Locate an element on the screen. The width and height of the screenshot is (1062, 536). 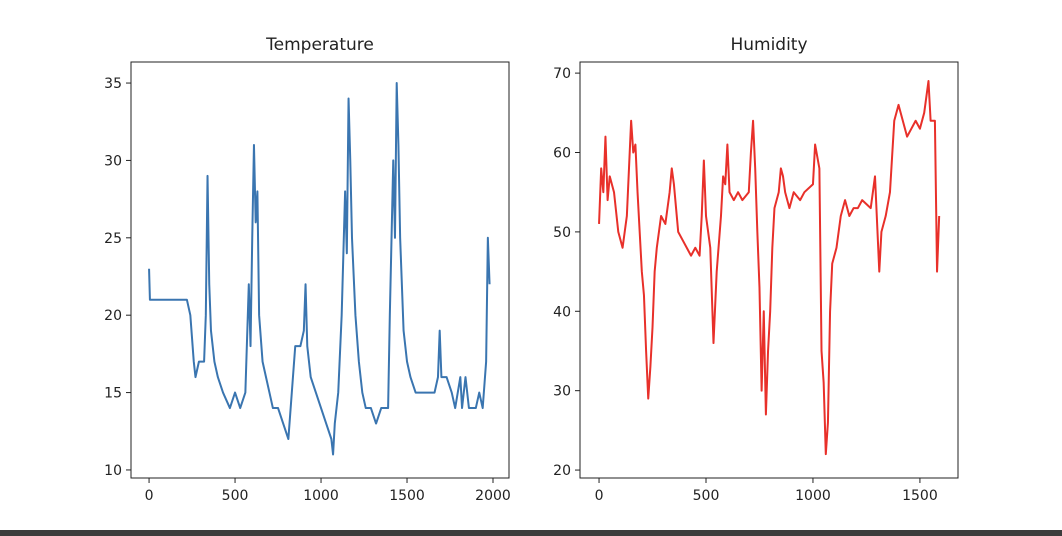
y-tick-label: 25 is located at coordinates (113, 239).